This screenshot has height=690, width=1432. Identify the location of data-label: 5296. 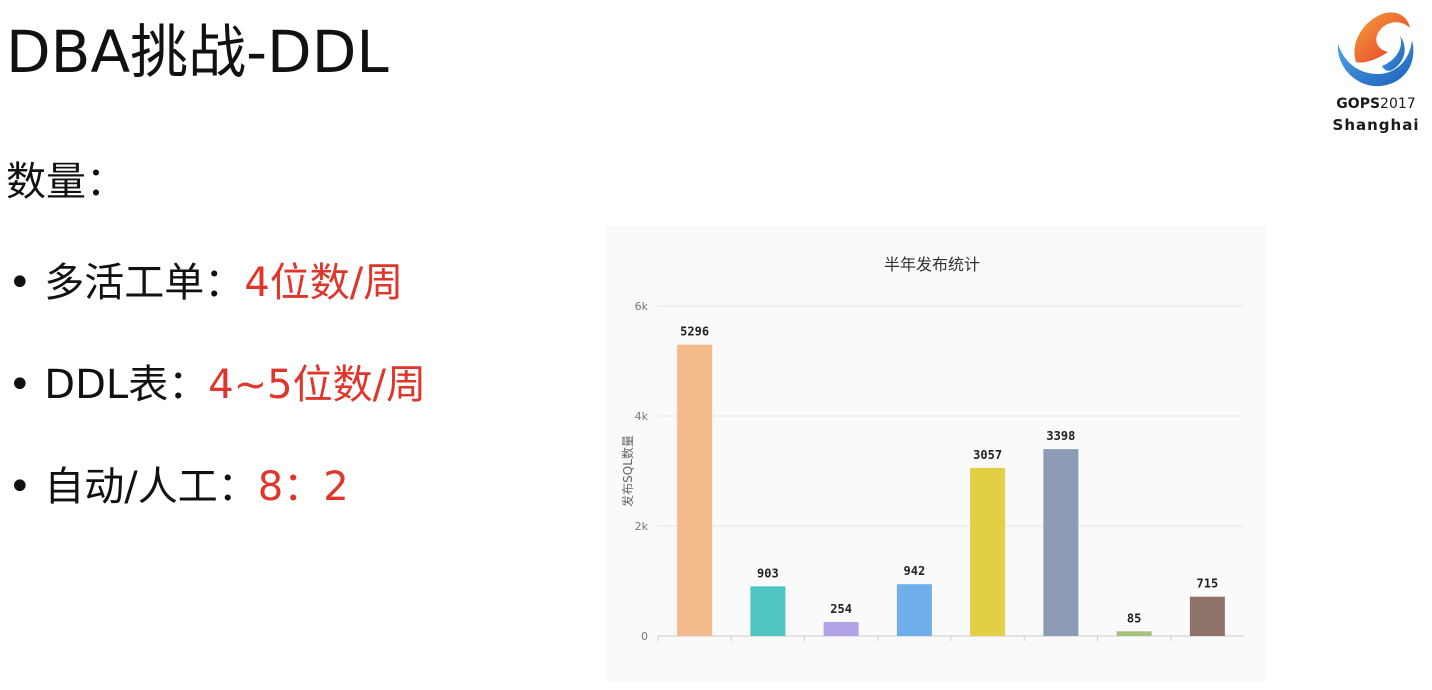
(694, 332).